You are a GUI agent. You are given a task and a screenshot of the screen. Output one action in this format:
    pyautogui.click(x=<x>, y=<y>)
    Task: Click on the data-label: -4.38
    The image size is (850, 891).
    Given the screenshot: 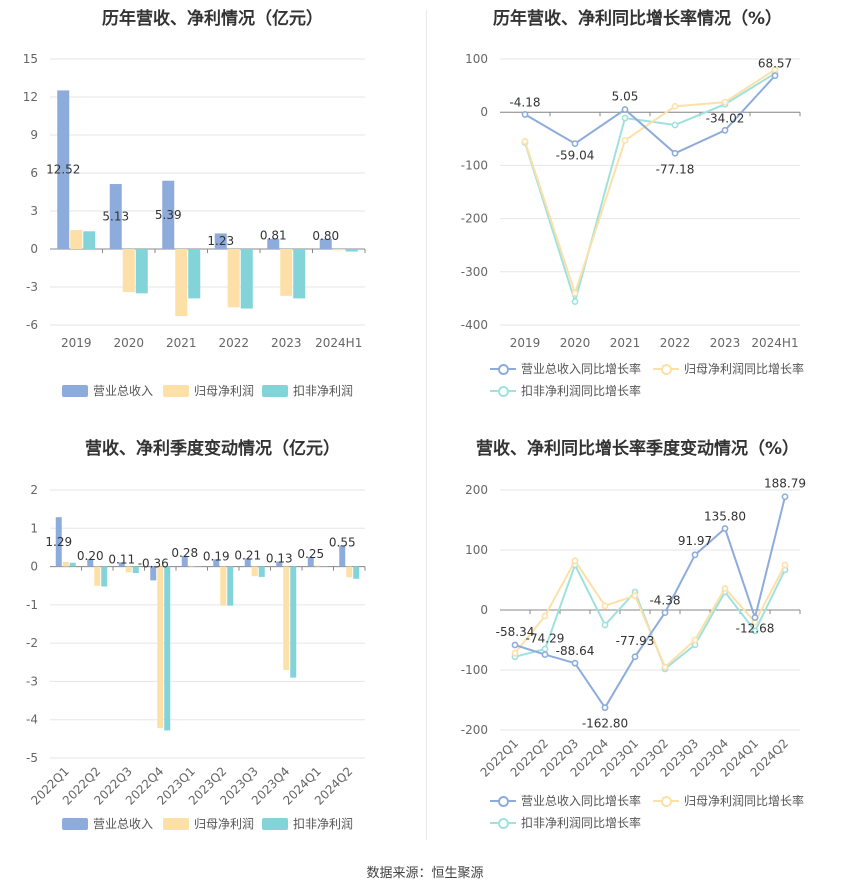 What is the action you would take?
    pyautogui.click(x=664, y=601)
    